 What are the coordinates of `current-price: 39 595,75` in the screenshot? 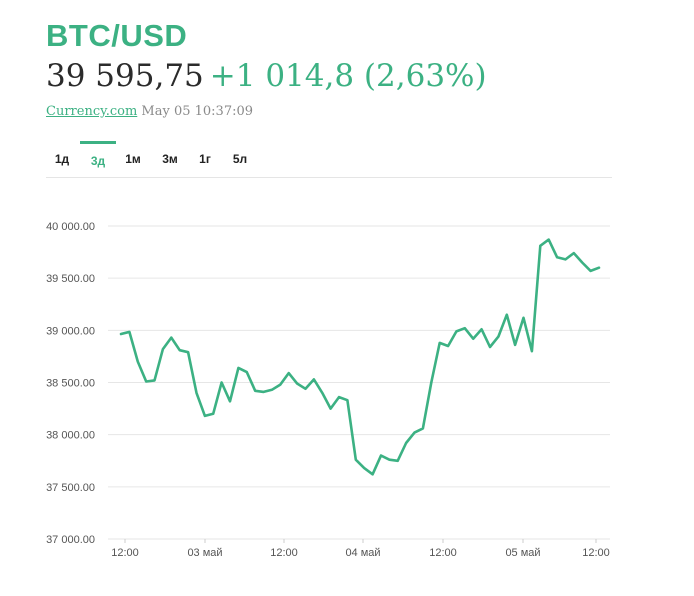 It's located at (125, 76).